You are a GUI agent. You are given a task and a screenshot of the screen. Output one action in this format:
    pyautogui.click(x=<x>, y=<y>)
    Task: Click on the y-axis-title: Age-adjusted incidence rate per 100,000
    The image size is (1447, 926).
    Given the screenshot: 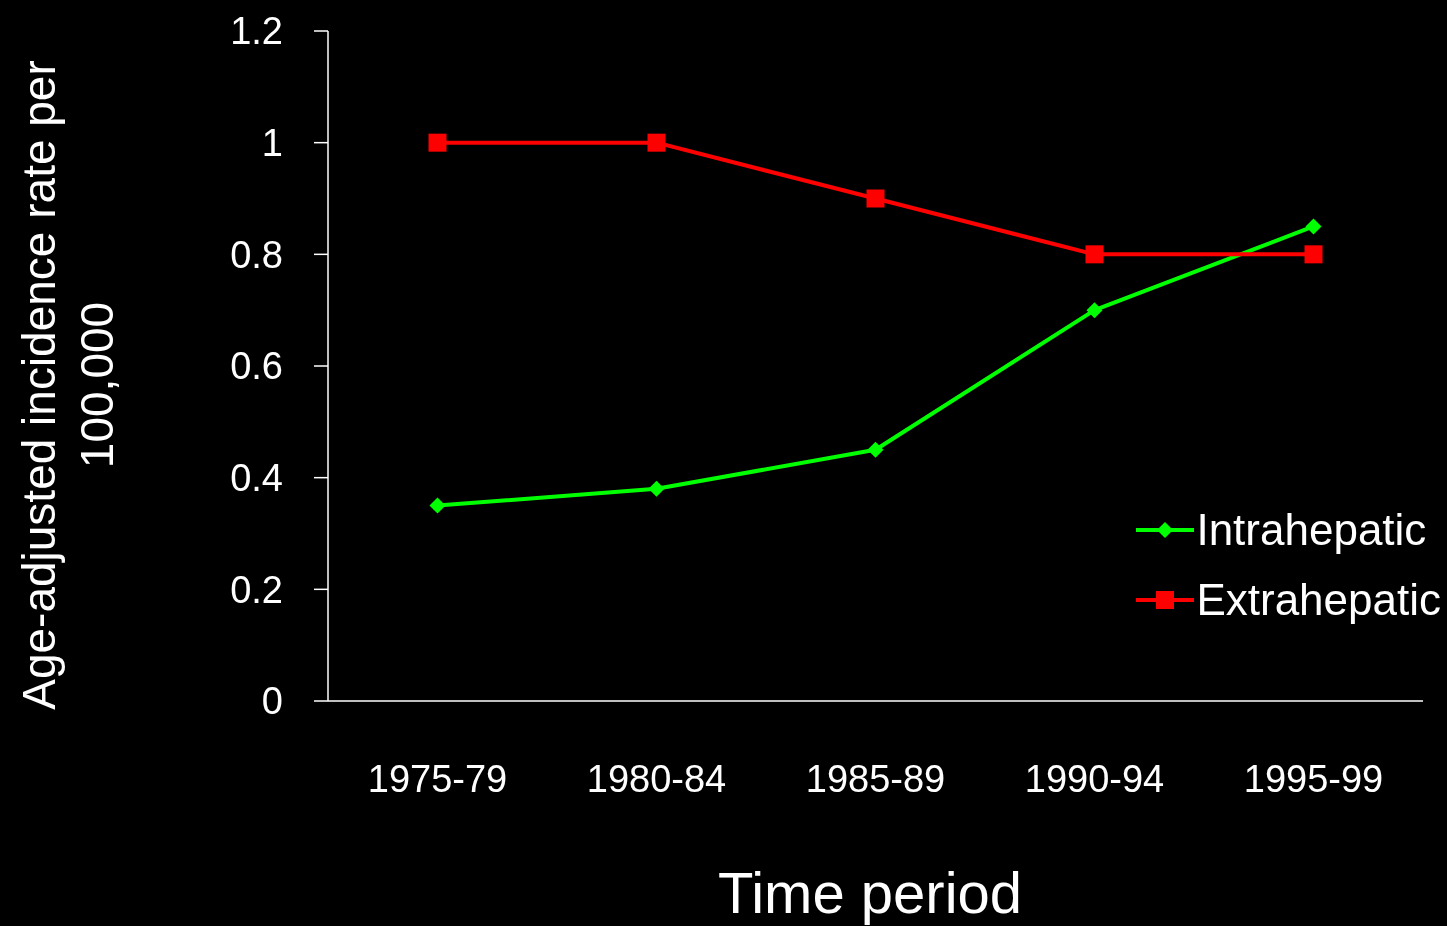 What is the action you would take?
    pyautogui.click(x=68, y=385)
    